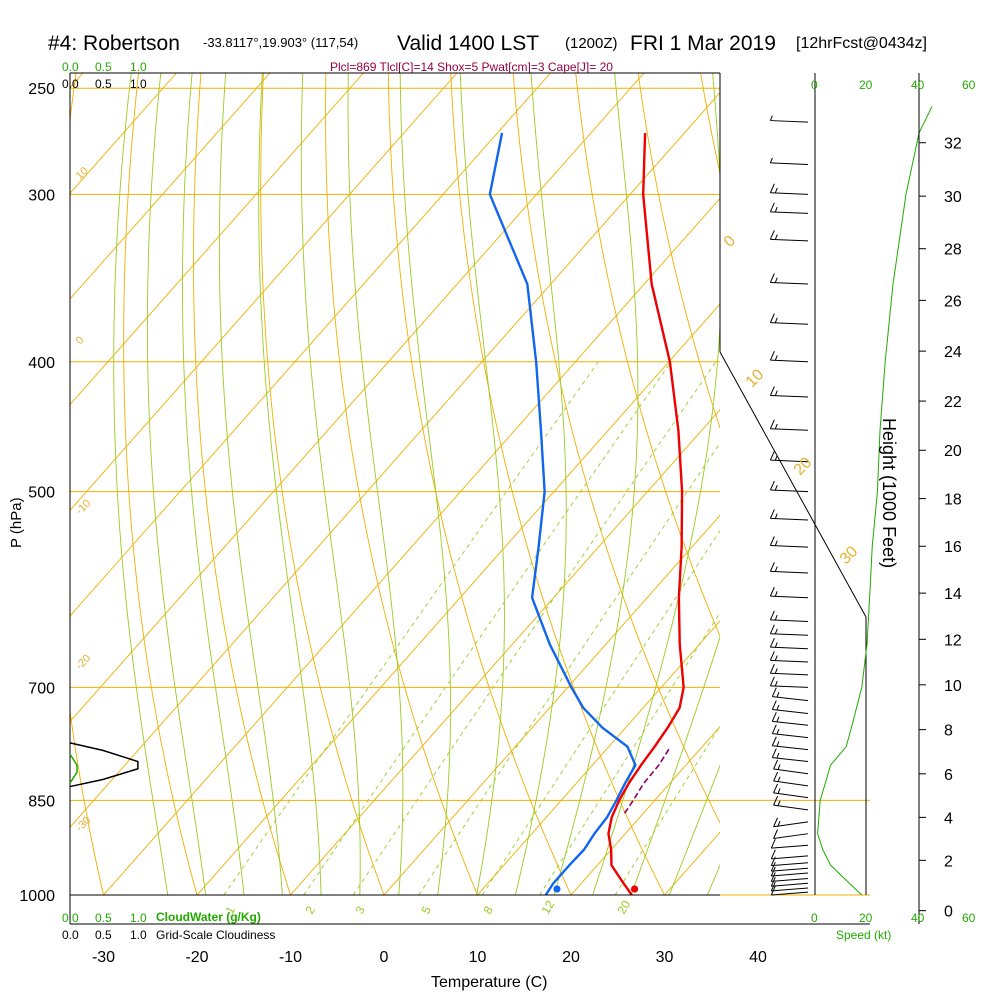 The height and width of the screenshot is (1000, 1000). Describe the element at coordinates (41, 801) in the screenshot. I see `y-tick-label: 850` at that location.